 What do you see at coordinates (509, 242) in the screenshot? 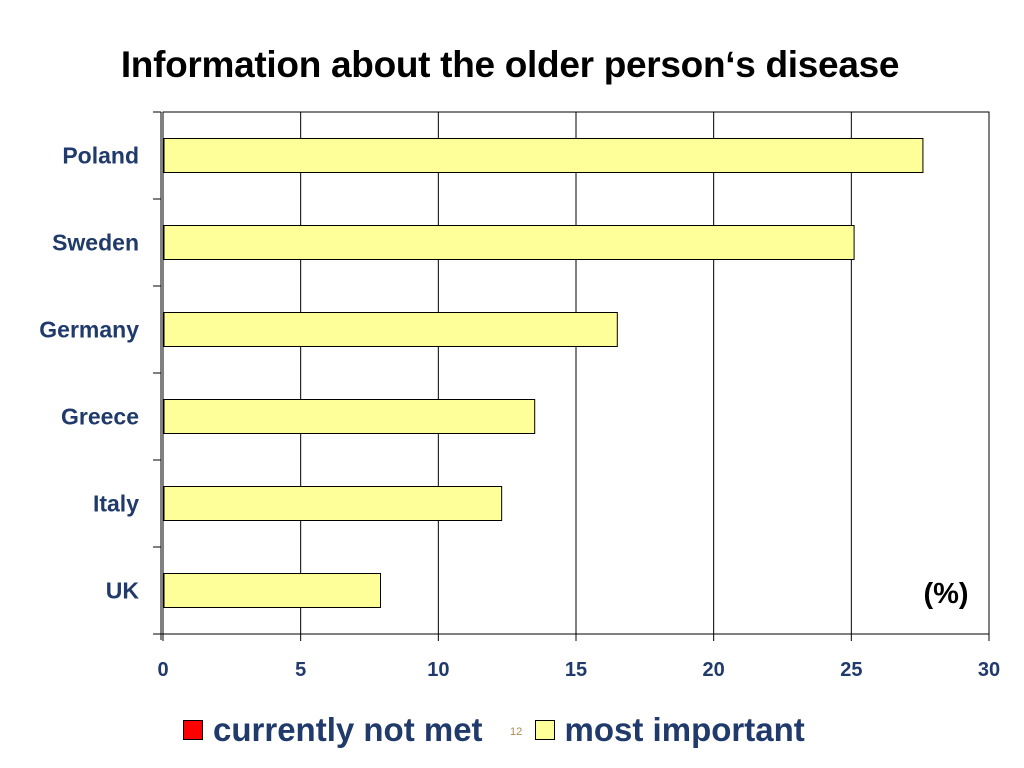
I see `bar-sweden` at bounding box center [509, 242].